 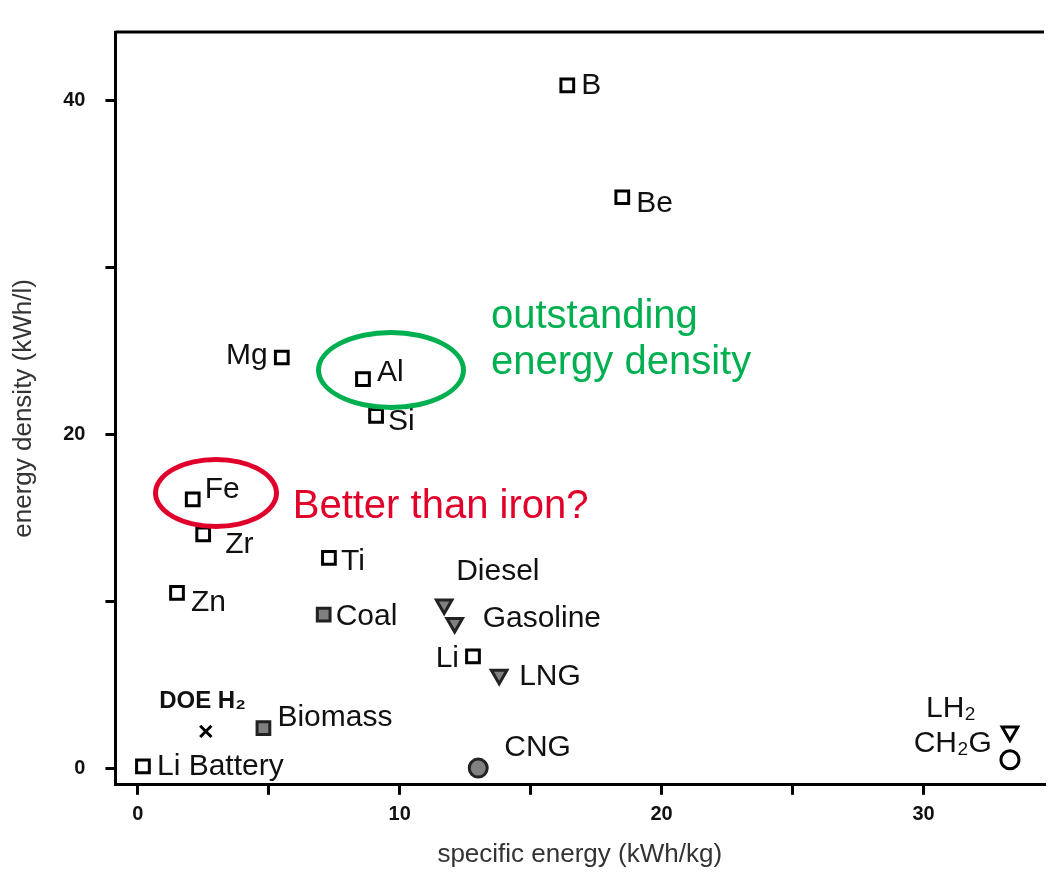 What do you see at coordinates (366, 614) in the screenshot?
I see `series-label: Coal` at bounding box center [366, 614].